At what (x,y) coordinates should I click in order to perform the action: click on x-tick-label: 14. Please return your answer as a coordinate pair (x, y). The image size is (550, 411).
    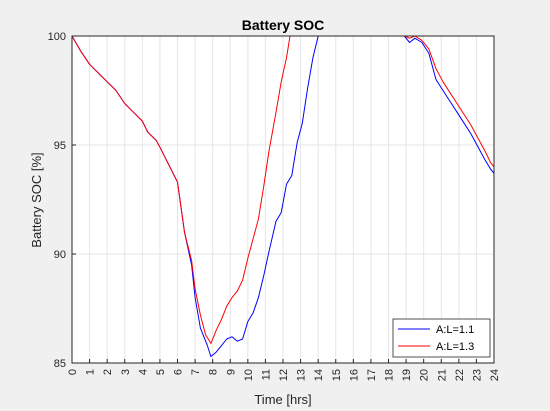
    Looking at the image, I should click on (319, 375).